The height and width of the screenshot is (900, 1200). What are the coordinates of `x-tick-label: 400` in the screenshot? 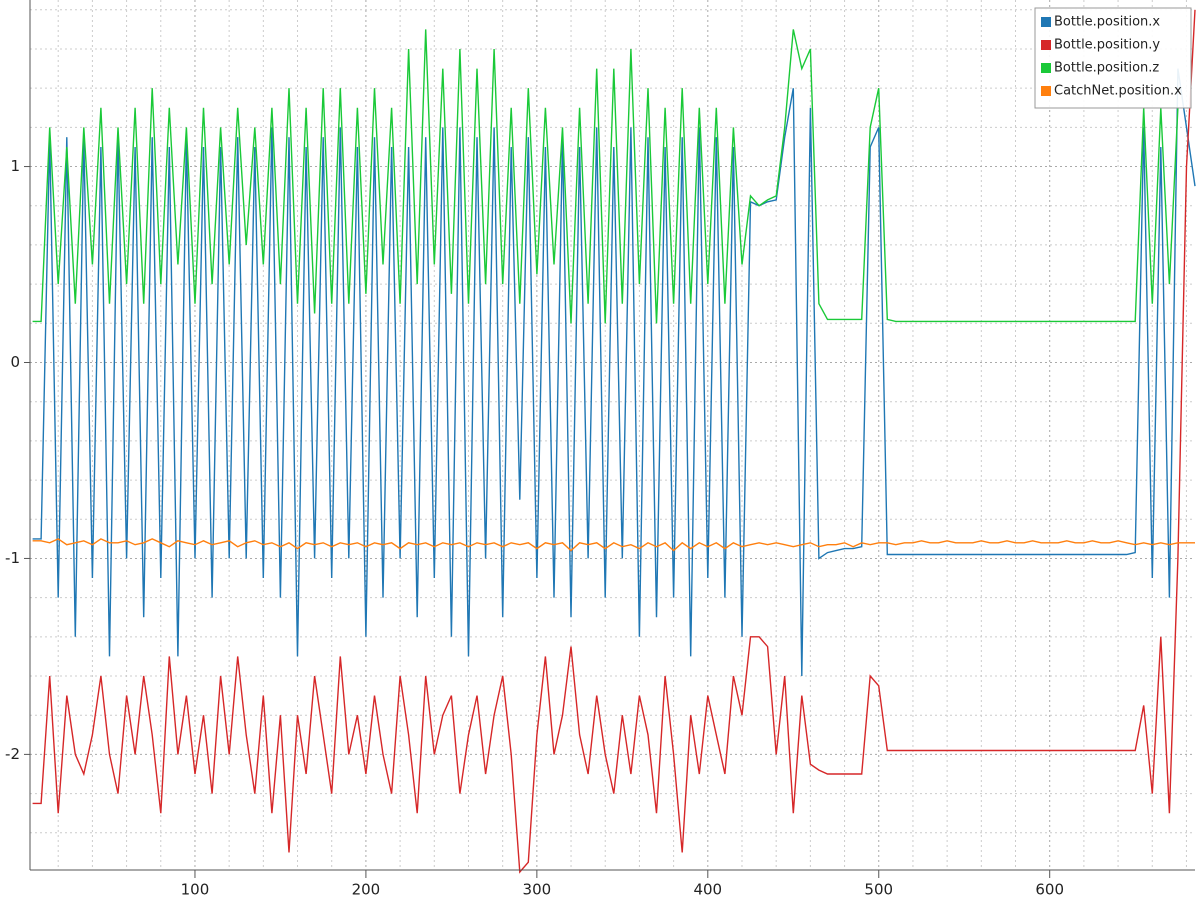 It's located at (707, 890).